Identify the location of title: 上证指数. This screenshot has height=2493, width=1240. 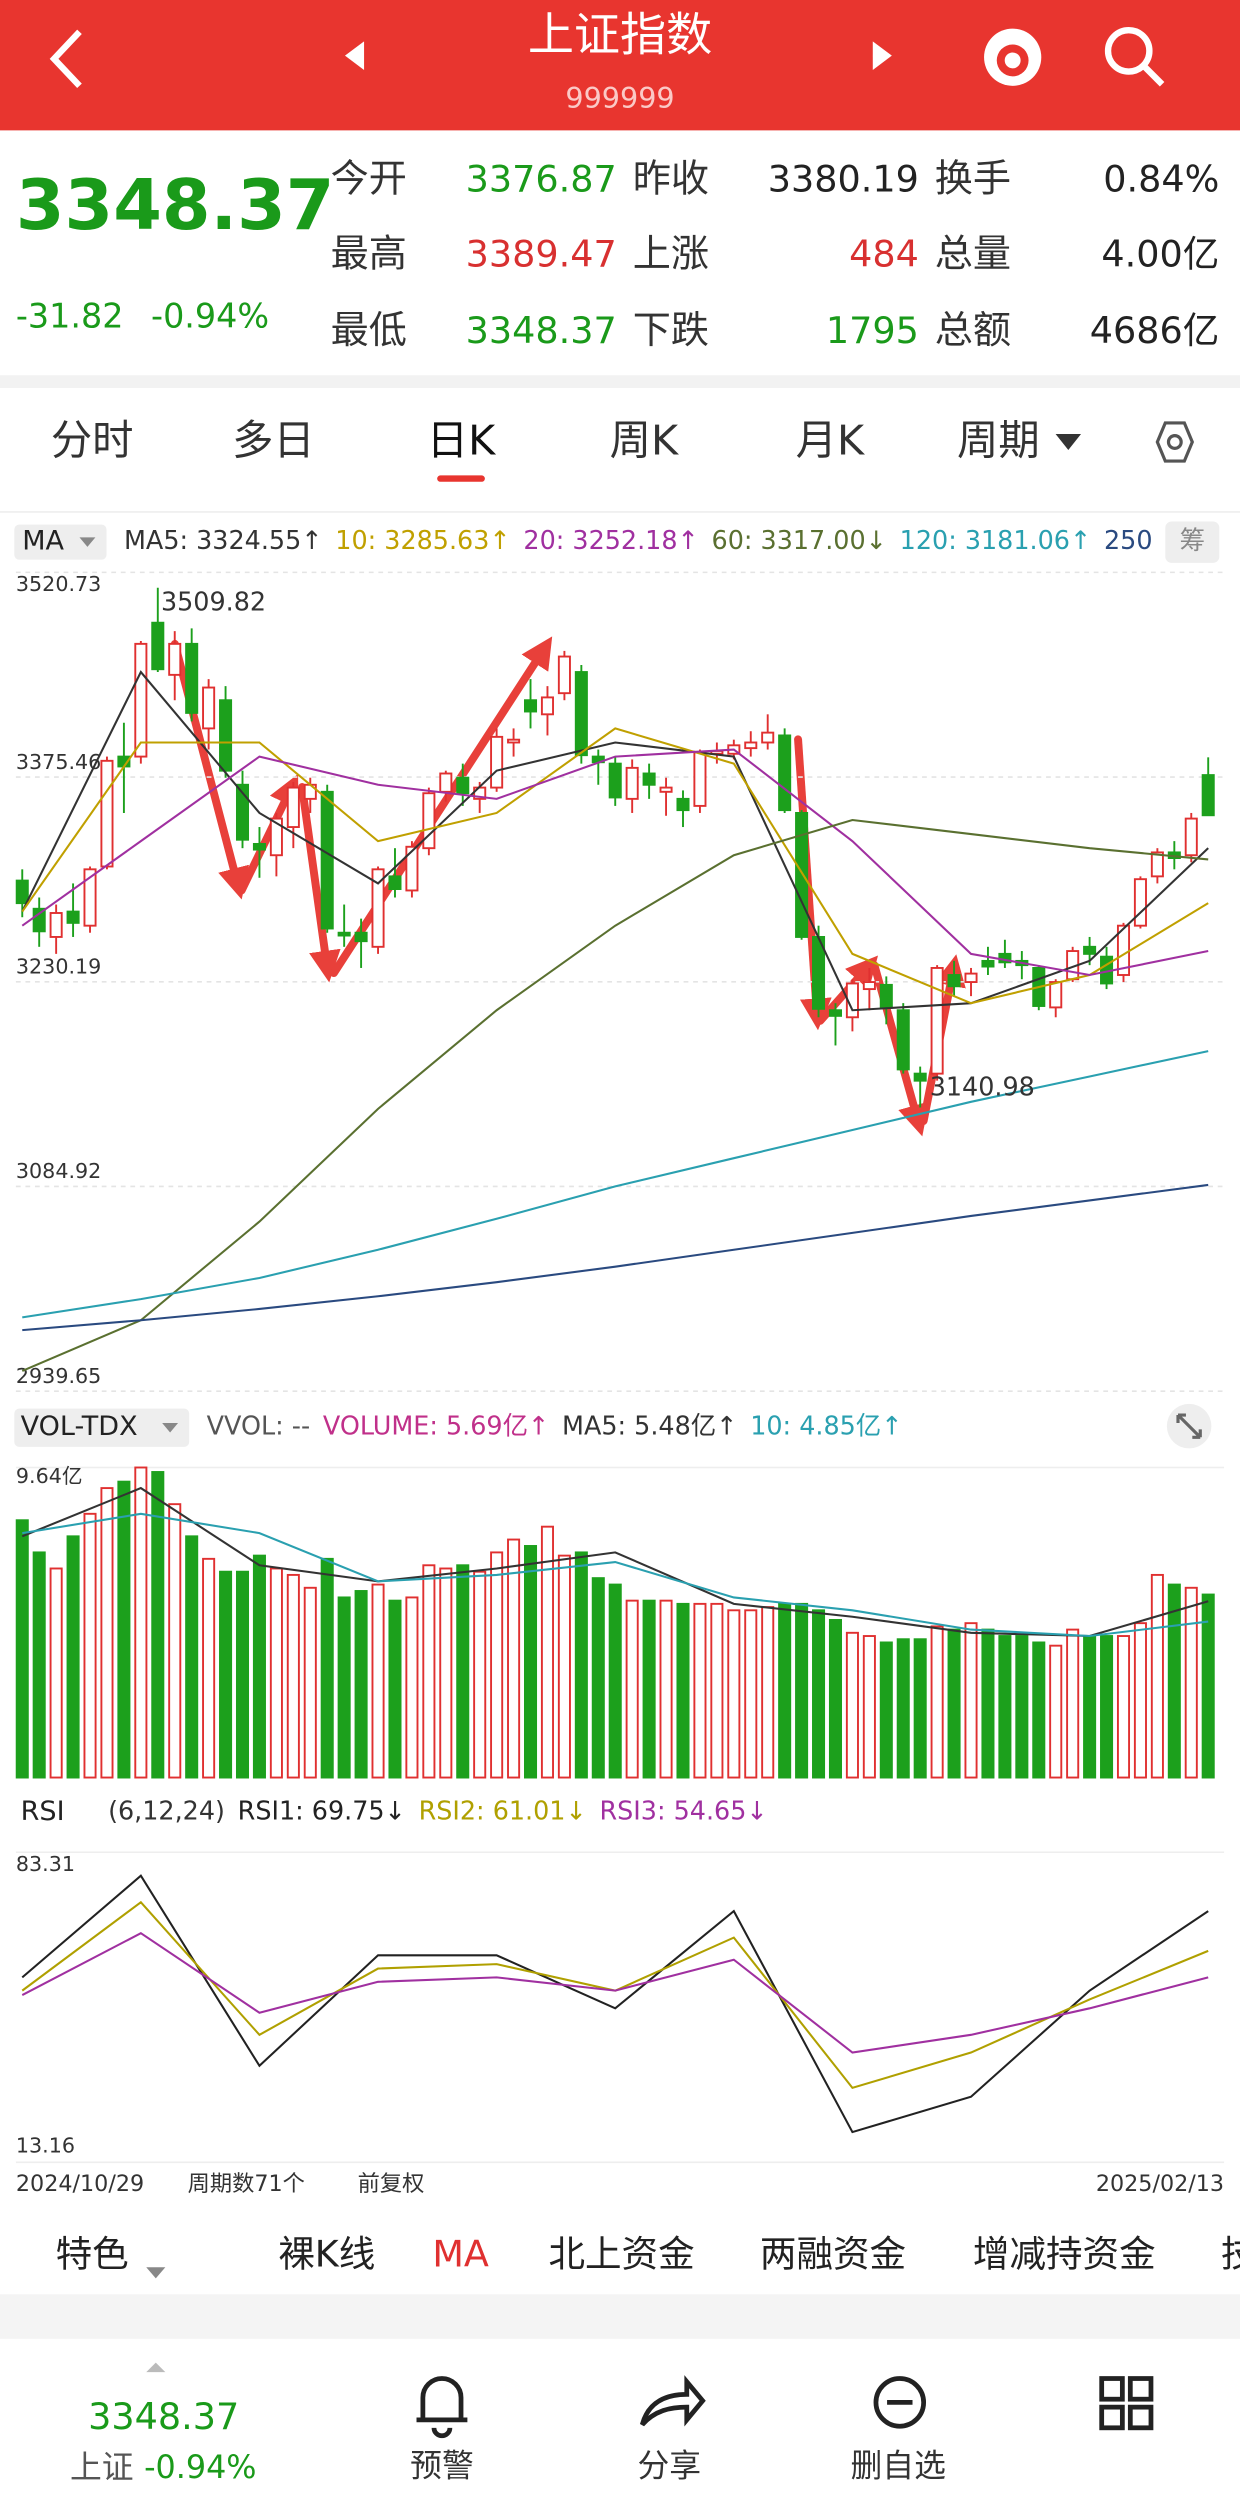
(620, 35).